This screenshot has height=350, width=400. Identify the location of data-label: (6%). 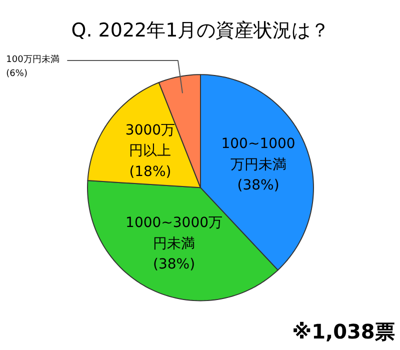
(17, 73).